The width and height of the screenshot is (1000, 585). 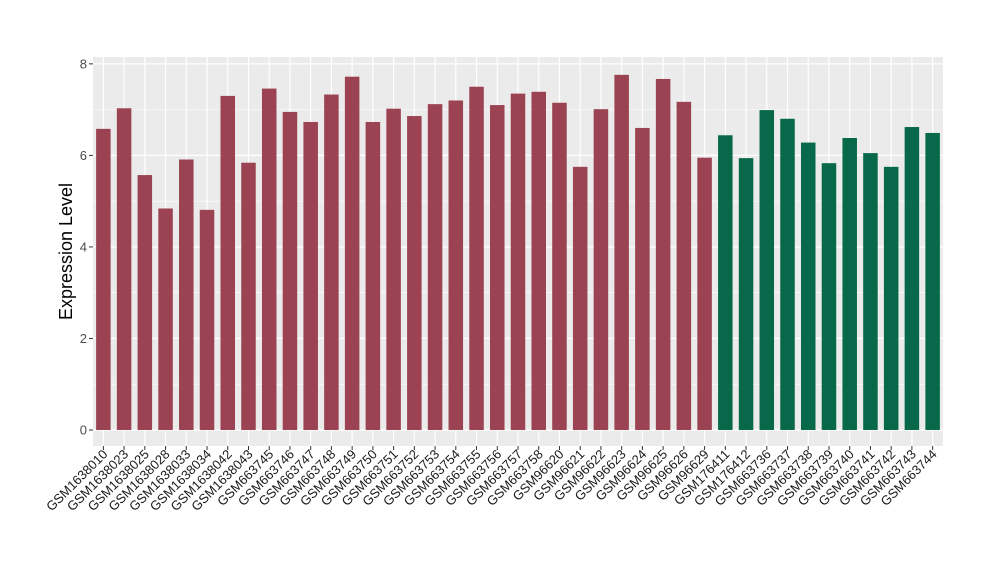 I want to click on bar-GSM1638025, so click(x=145, y=302).